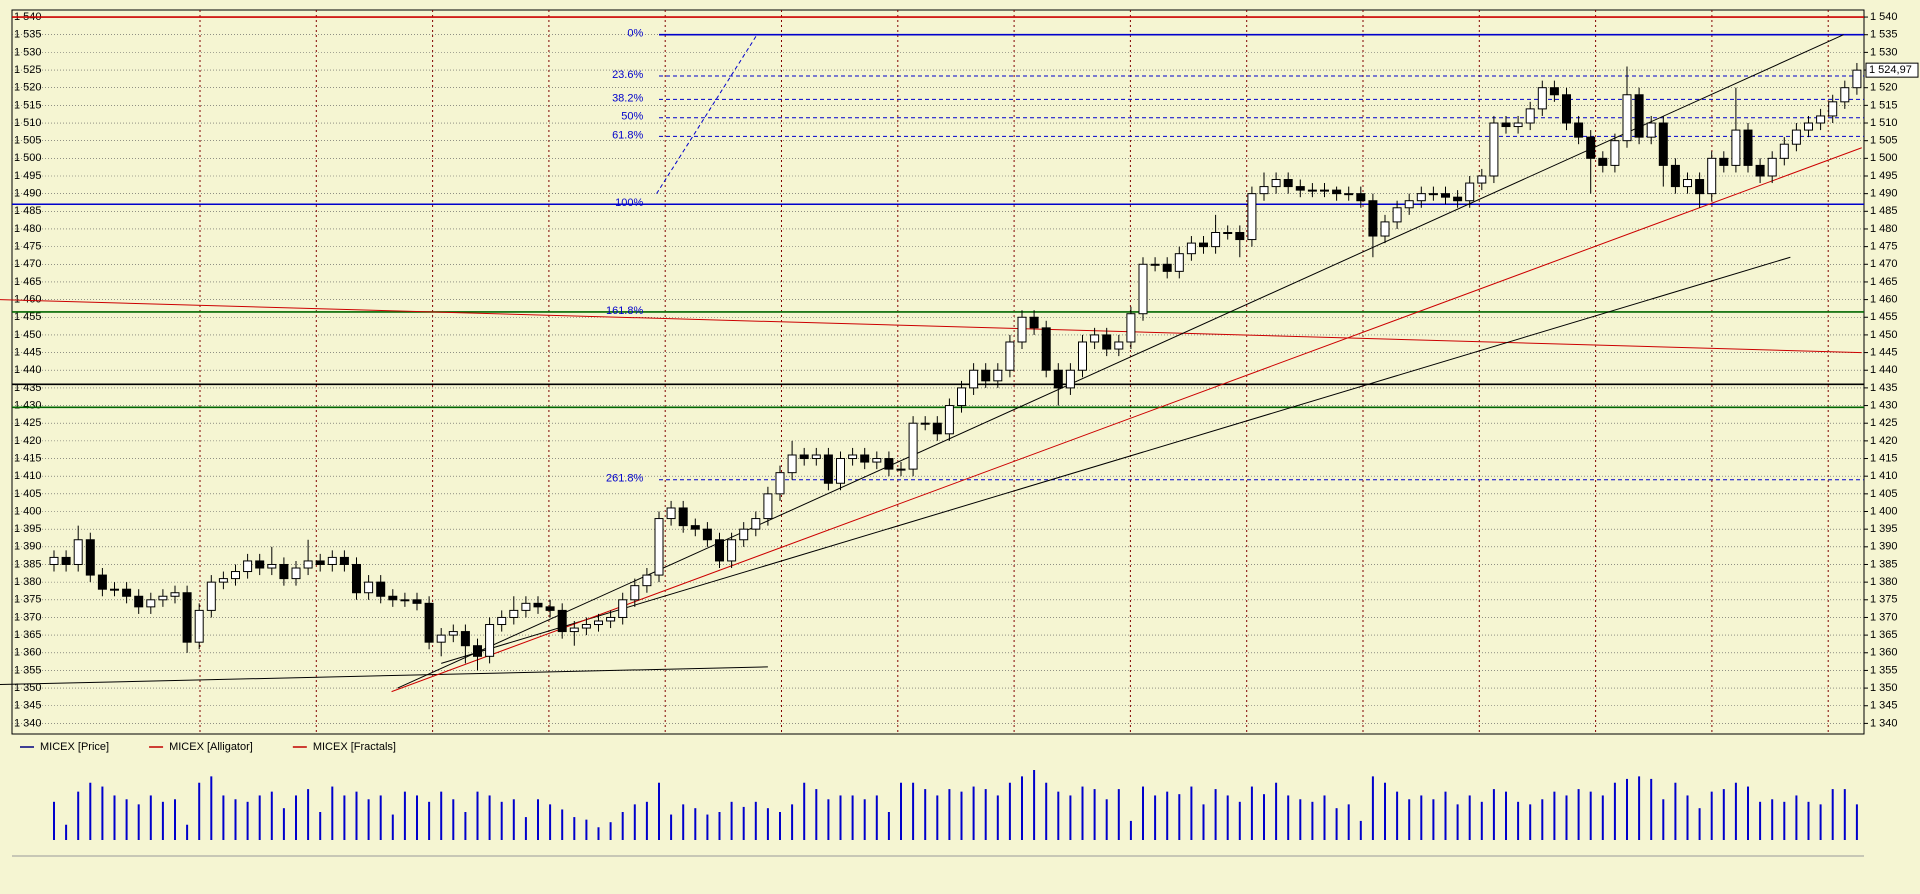  Describe the element at coordinates (28, 370) in the screenshot. I see `y-tick-label: 1 440` at that location.